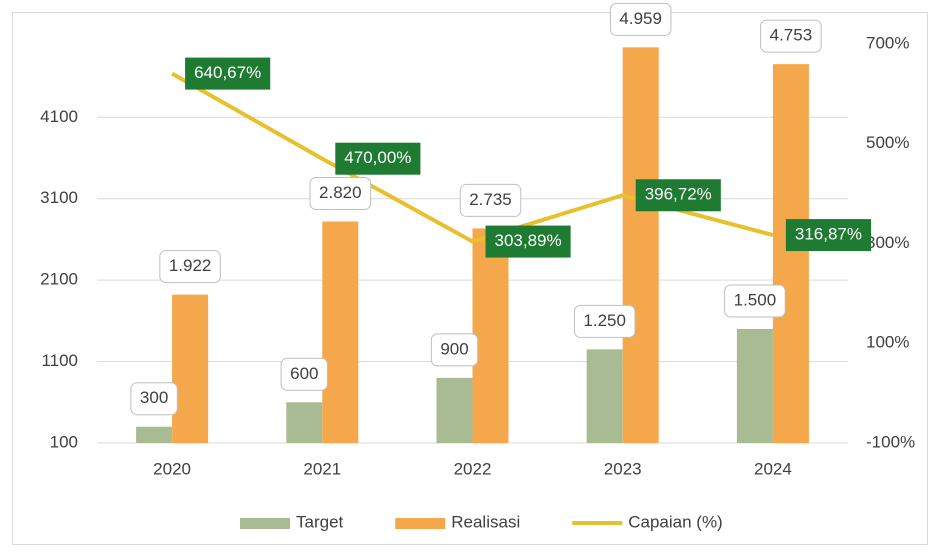 Image resolution: width=940 pixels, height=555 pixels. I want to click on data-label: 316,87%, so click(828, 234).